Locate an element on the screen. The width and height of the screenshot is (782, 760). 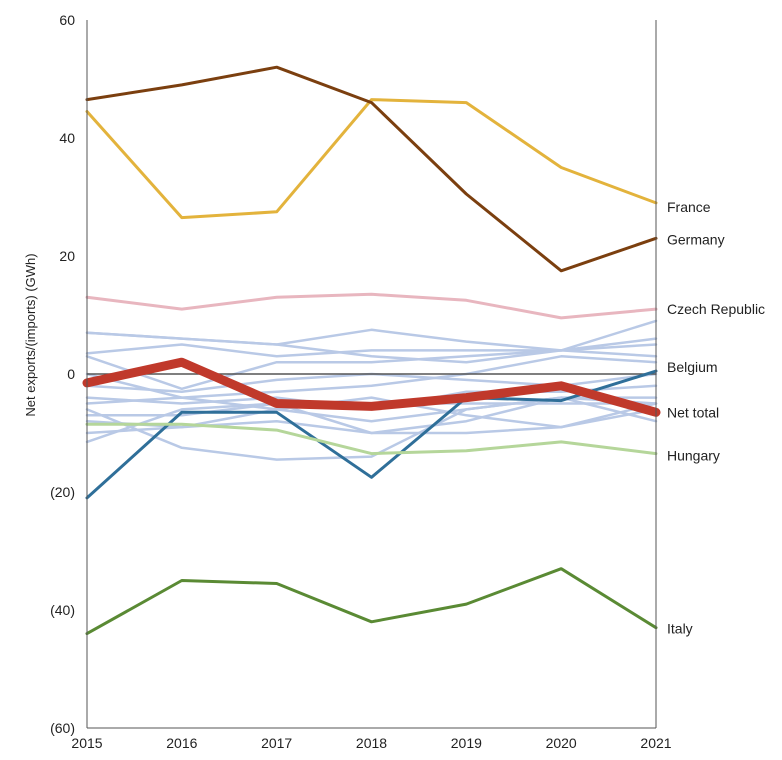
y-tick-label: (60) is located at coordinates (62, 728).